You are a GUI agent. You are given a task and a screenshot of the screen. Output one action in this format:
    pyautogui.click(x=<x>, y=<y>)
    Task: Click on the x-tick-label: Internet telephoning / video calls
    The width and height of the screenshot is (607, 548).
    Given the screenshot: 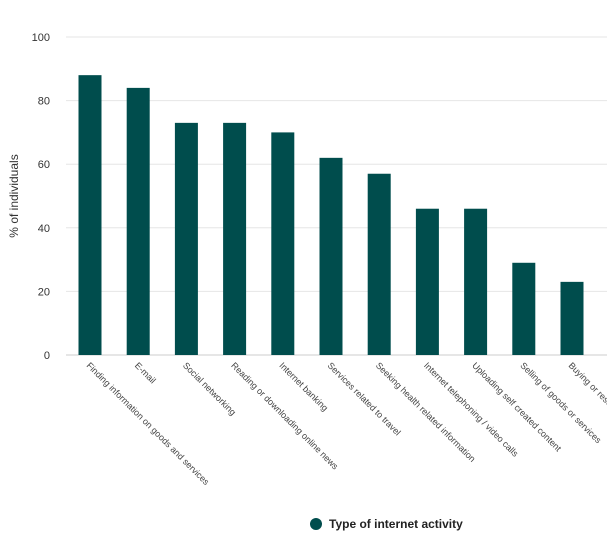 What is the action you would take?
    pyautogui.click(x=471, y=409)
    